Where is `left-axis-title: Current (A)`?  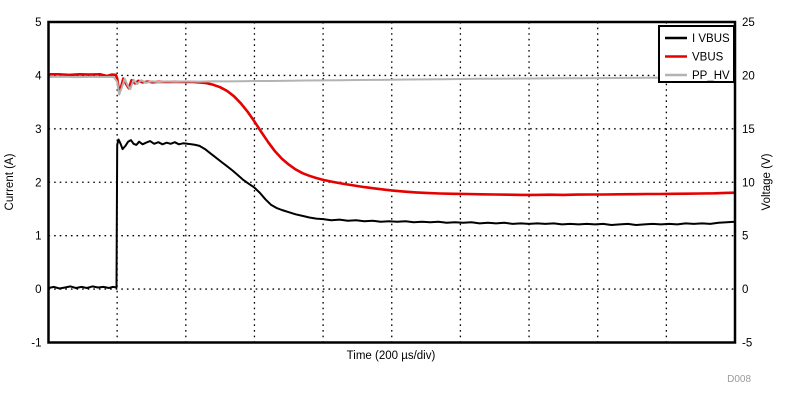 left-axis-title: Current (A) is located at coordinates (10, 181).